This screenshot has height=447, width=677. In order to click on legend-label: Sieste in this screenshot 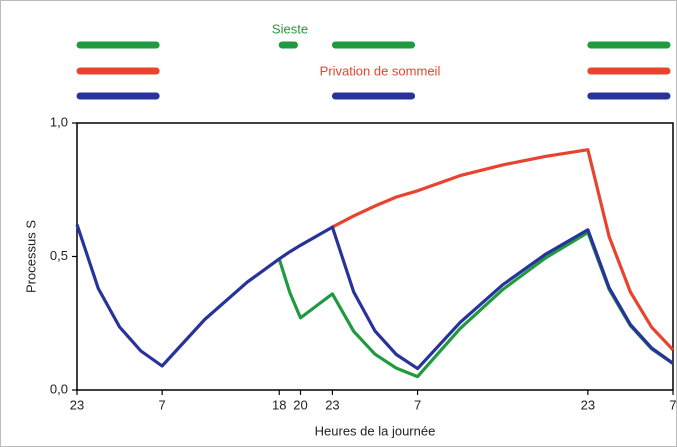, I will do `click(290, 28)`.